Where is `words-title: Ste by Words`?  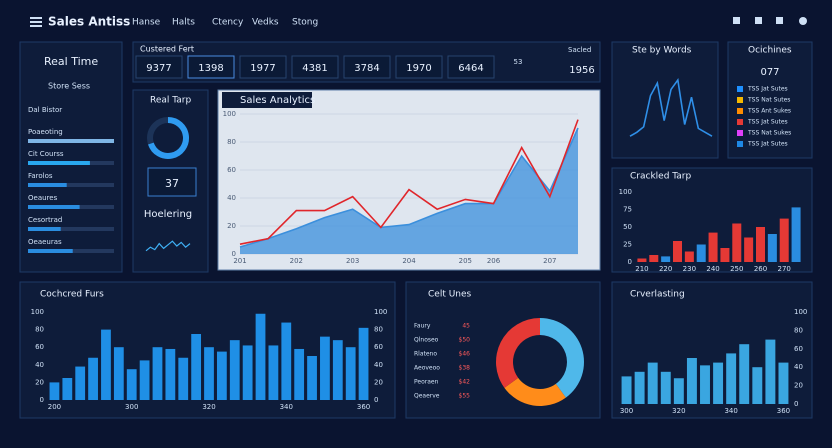 words-title: Ste by Words is located at coordinates (662, 51).